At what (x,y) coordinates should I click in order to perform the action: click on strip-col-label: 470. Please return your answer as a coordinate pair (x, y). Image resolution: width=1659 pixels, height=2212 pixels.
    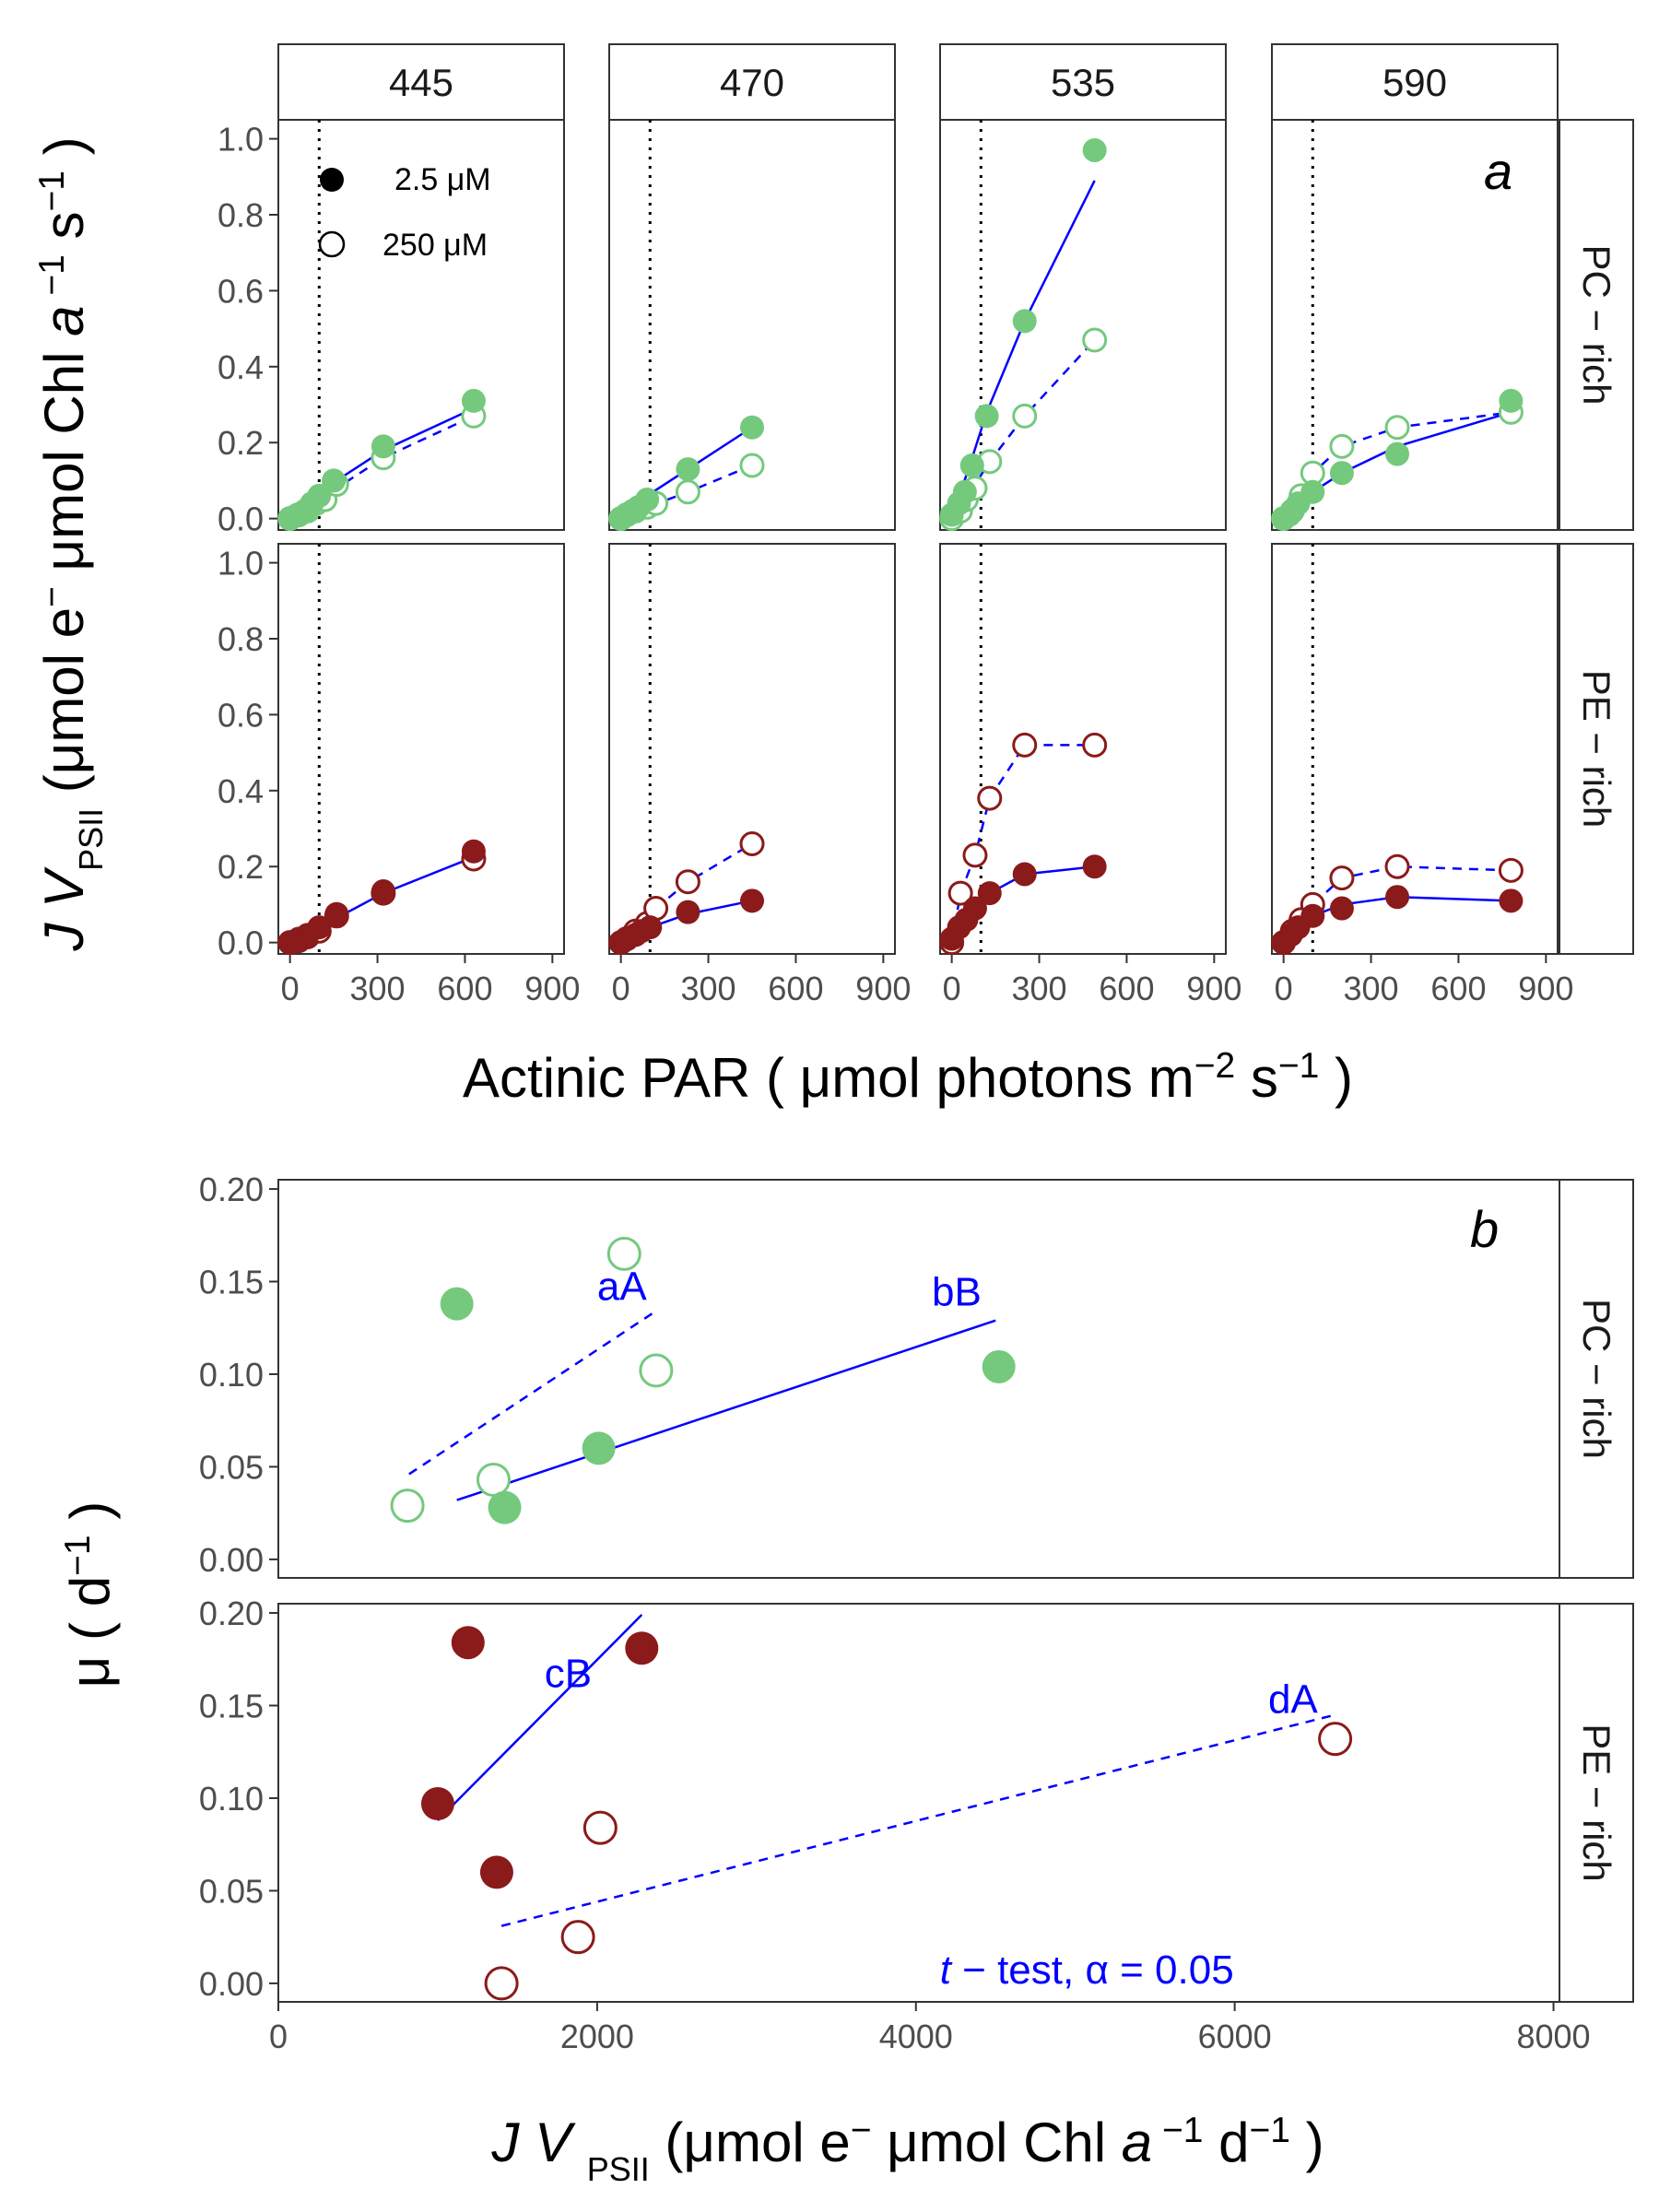
    Looking at the image, I should click on (752, 82).